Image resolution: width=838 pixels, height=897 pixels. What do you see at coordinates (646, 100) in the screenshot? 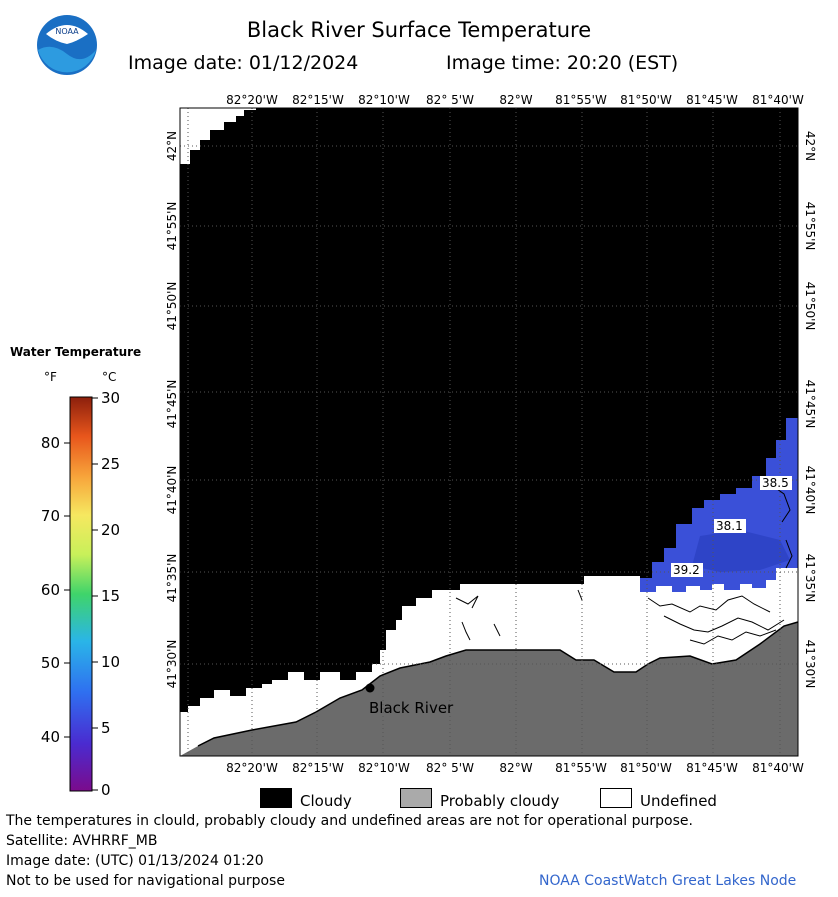
I see `lon-tick-top: 81°50'W` at bounding box center [646, 100].